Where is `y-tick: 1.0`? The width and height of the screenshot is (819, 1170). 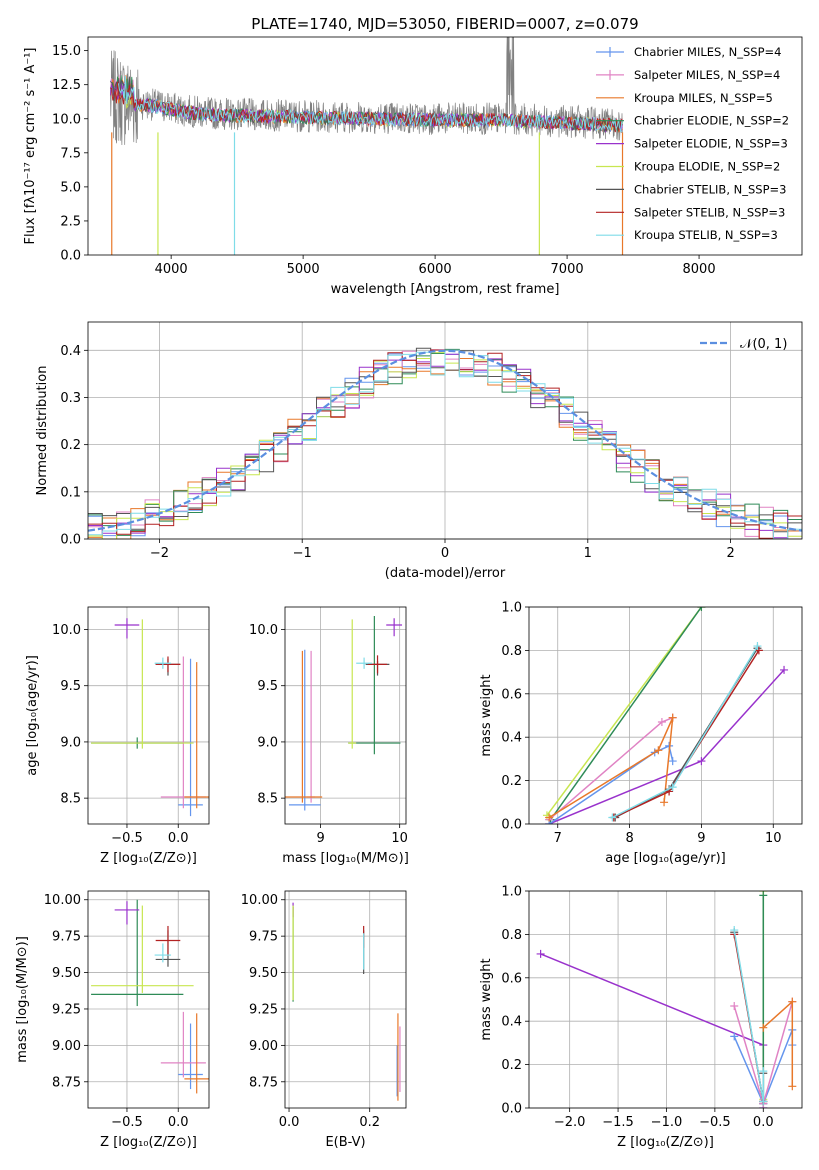 y-tick: 1.0 is located at coordinates (515, 892).